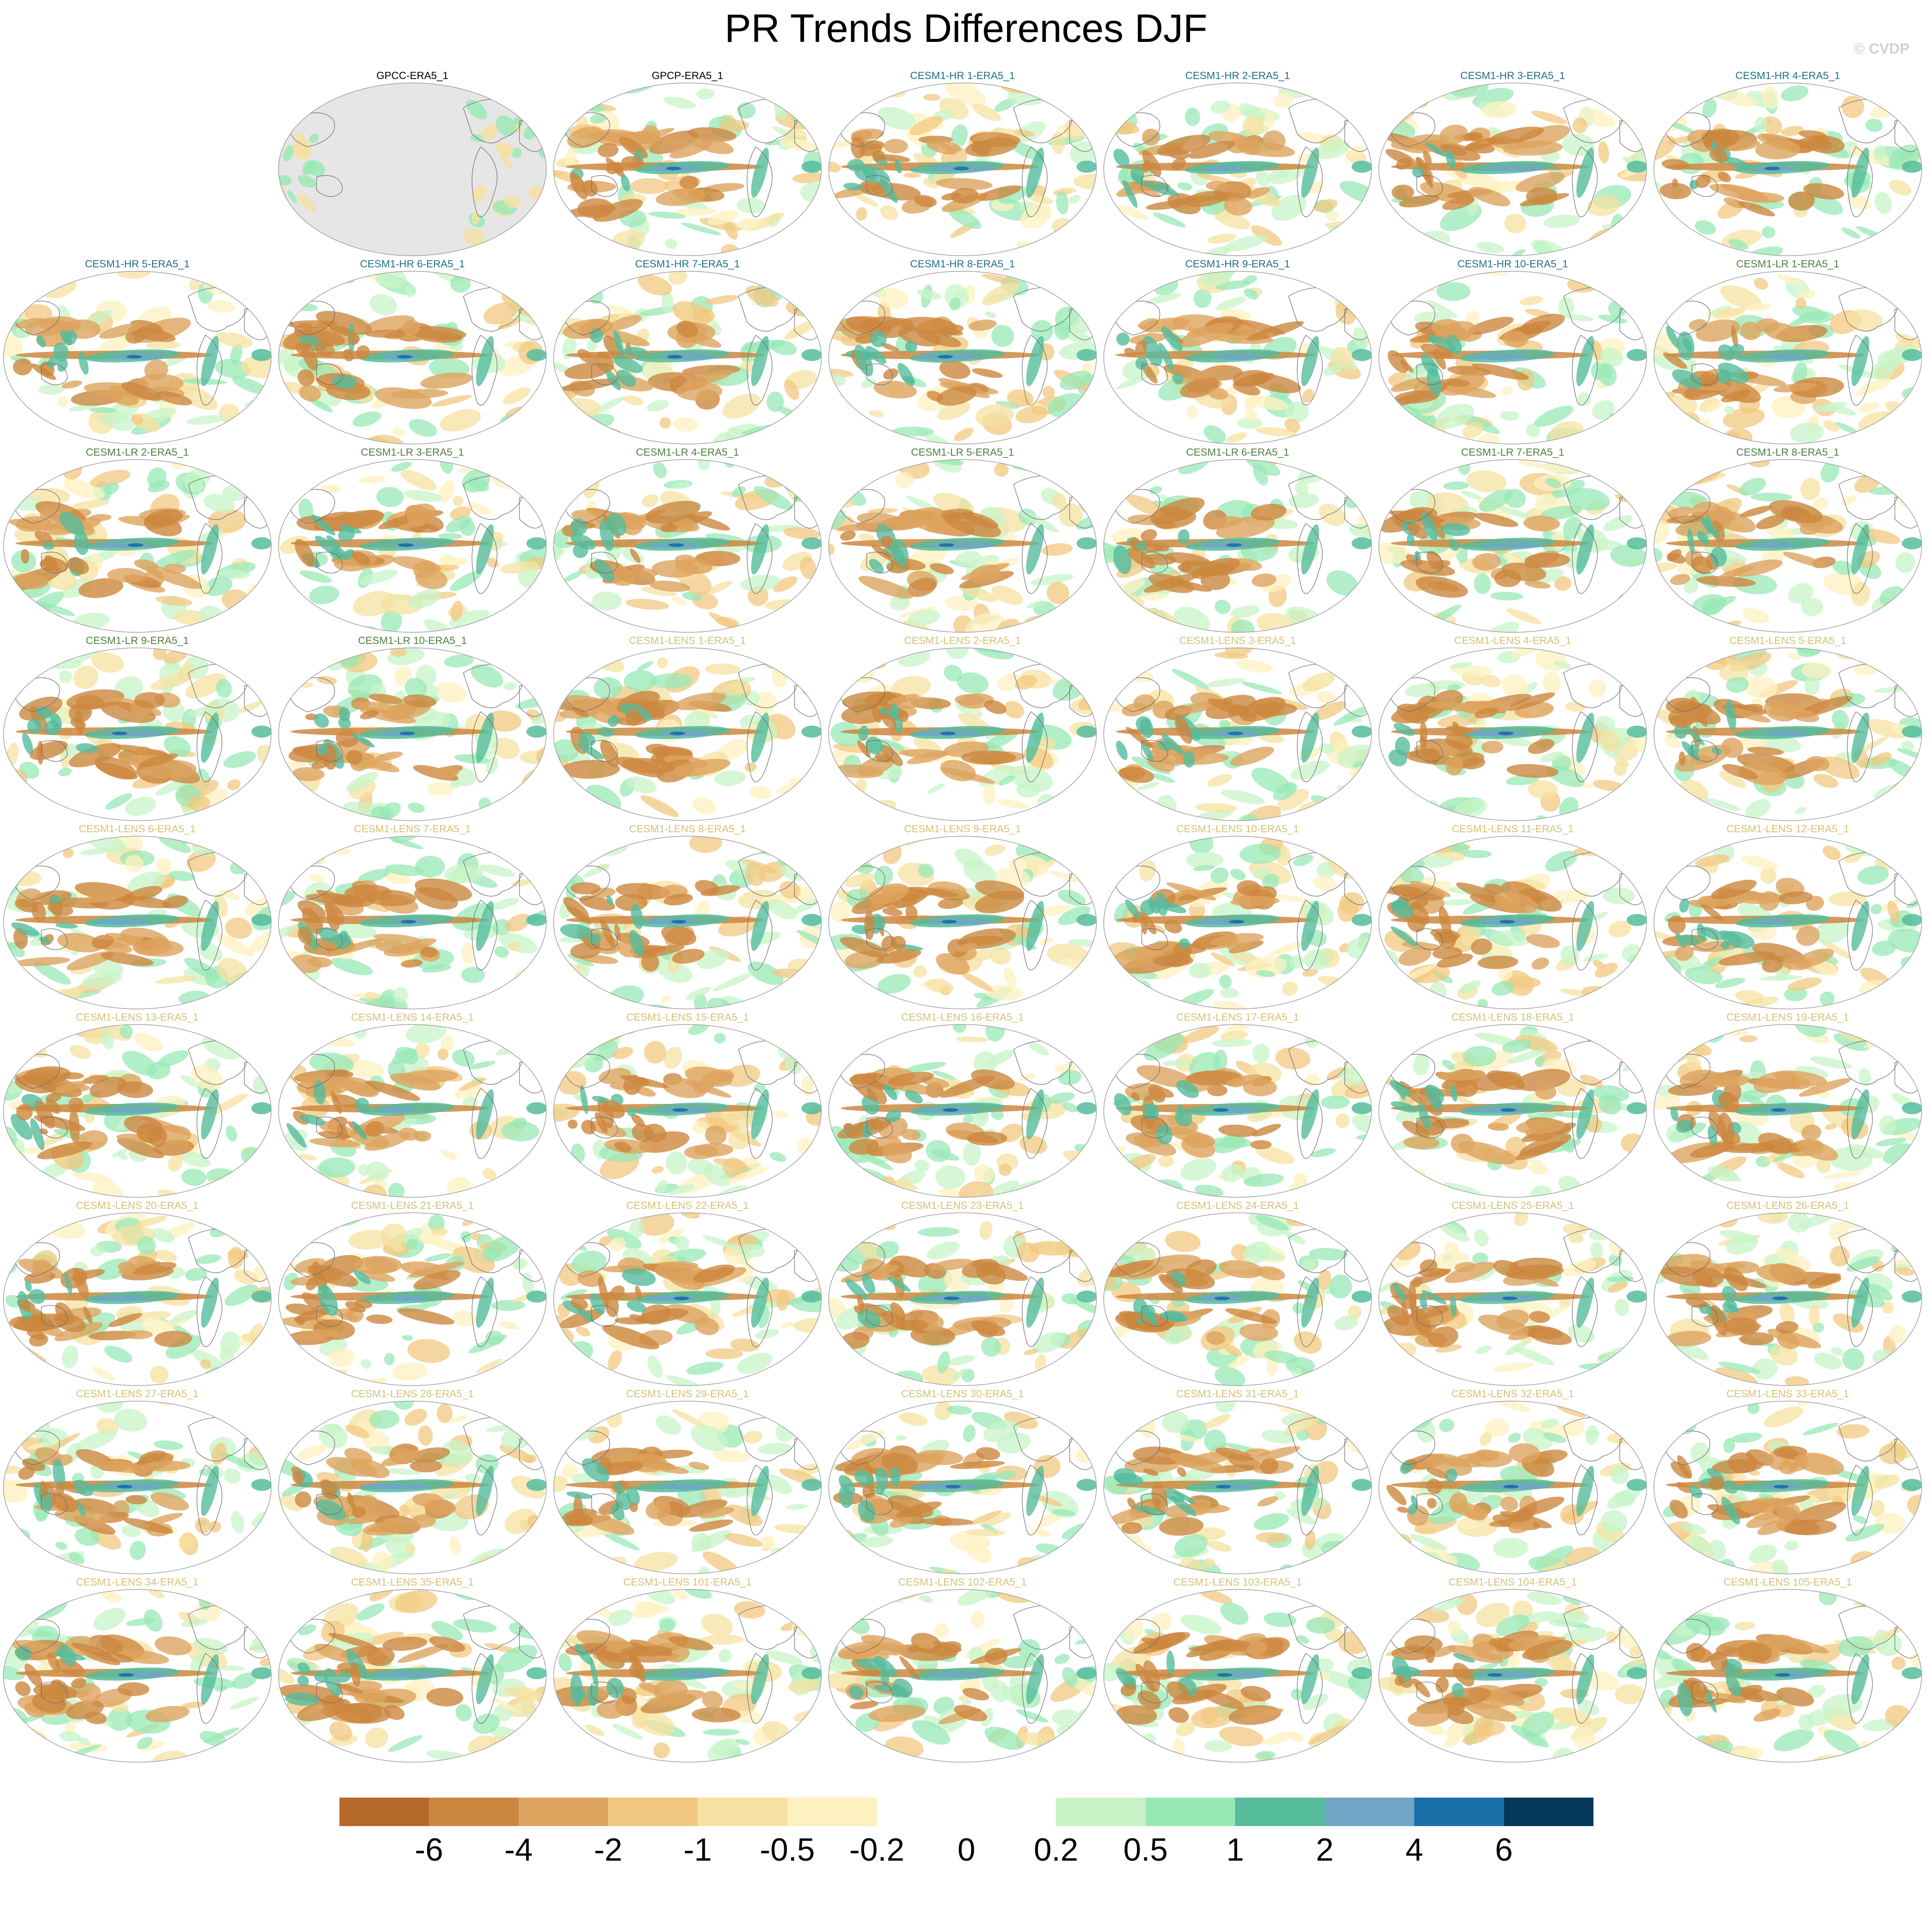  I want to click on panel-title: CESM1-LR 8-ERA5_1, so click(1788, 452).